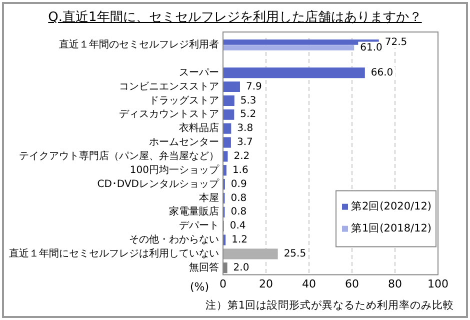  Describe the element at coordinates (114, 254) in the screenshot. I see `y-tick-label: 直近１年間にセミセルフレジは利用していない` at that location.